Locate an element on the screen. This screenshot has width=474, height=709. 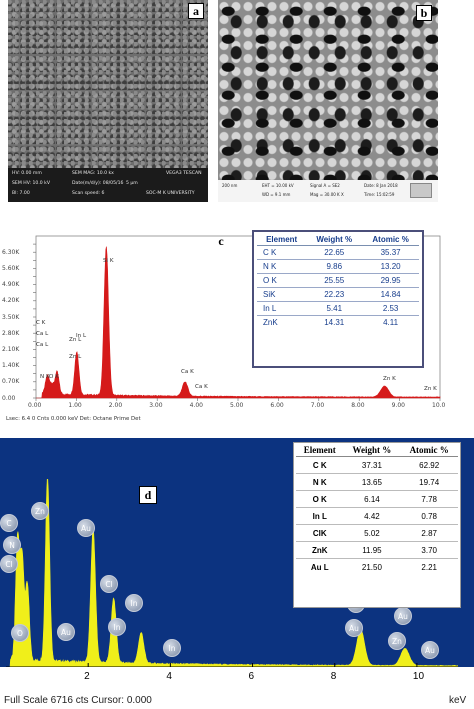
table-row: C K 22.65 35.37 is located at coordinates (338, 252).